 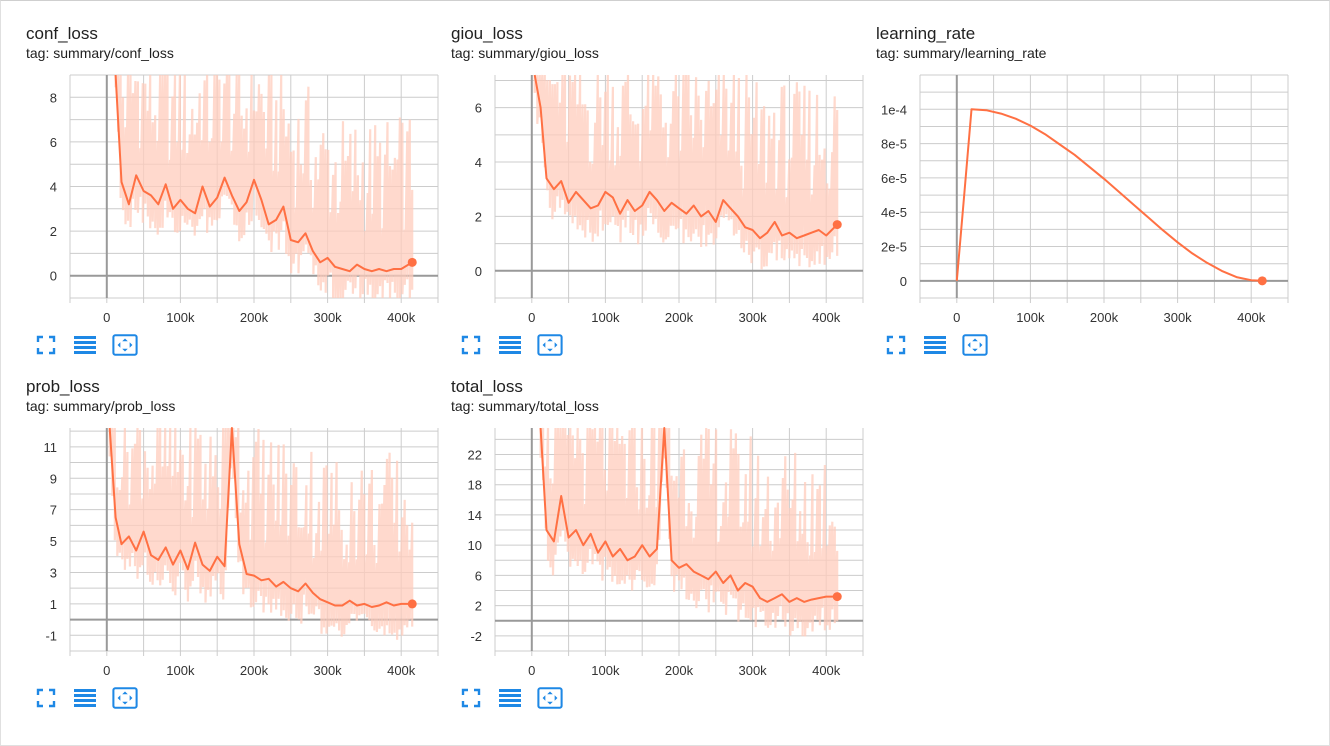 I want to click on chart-plot: -1 1 3 5 7 9 11 0 100k 200k 300k 400k, so click(x=241, y=552).